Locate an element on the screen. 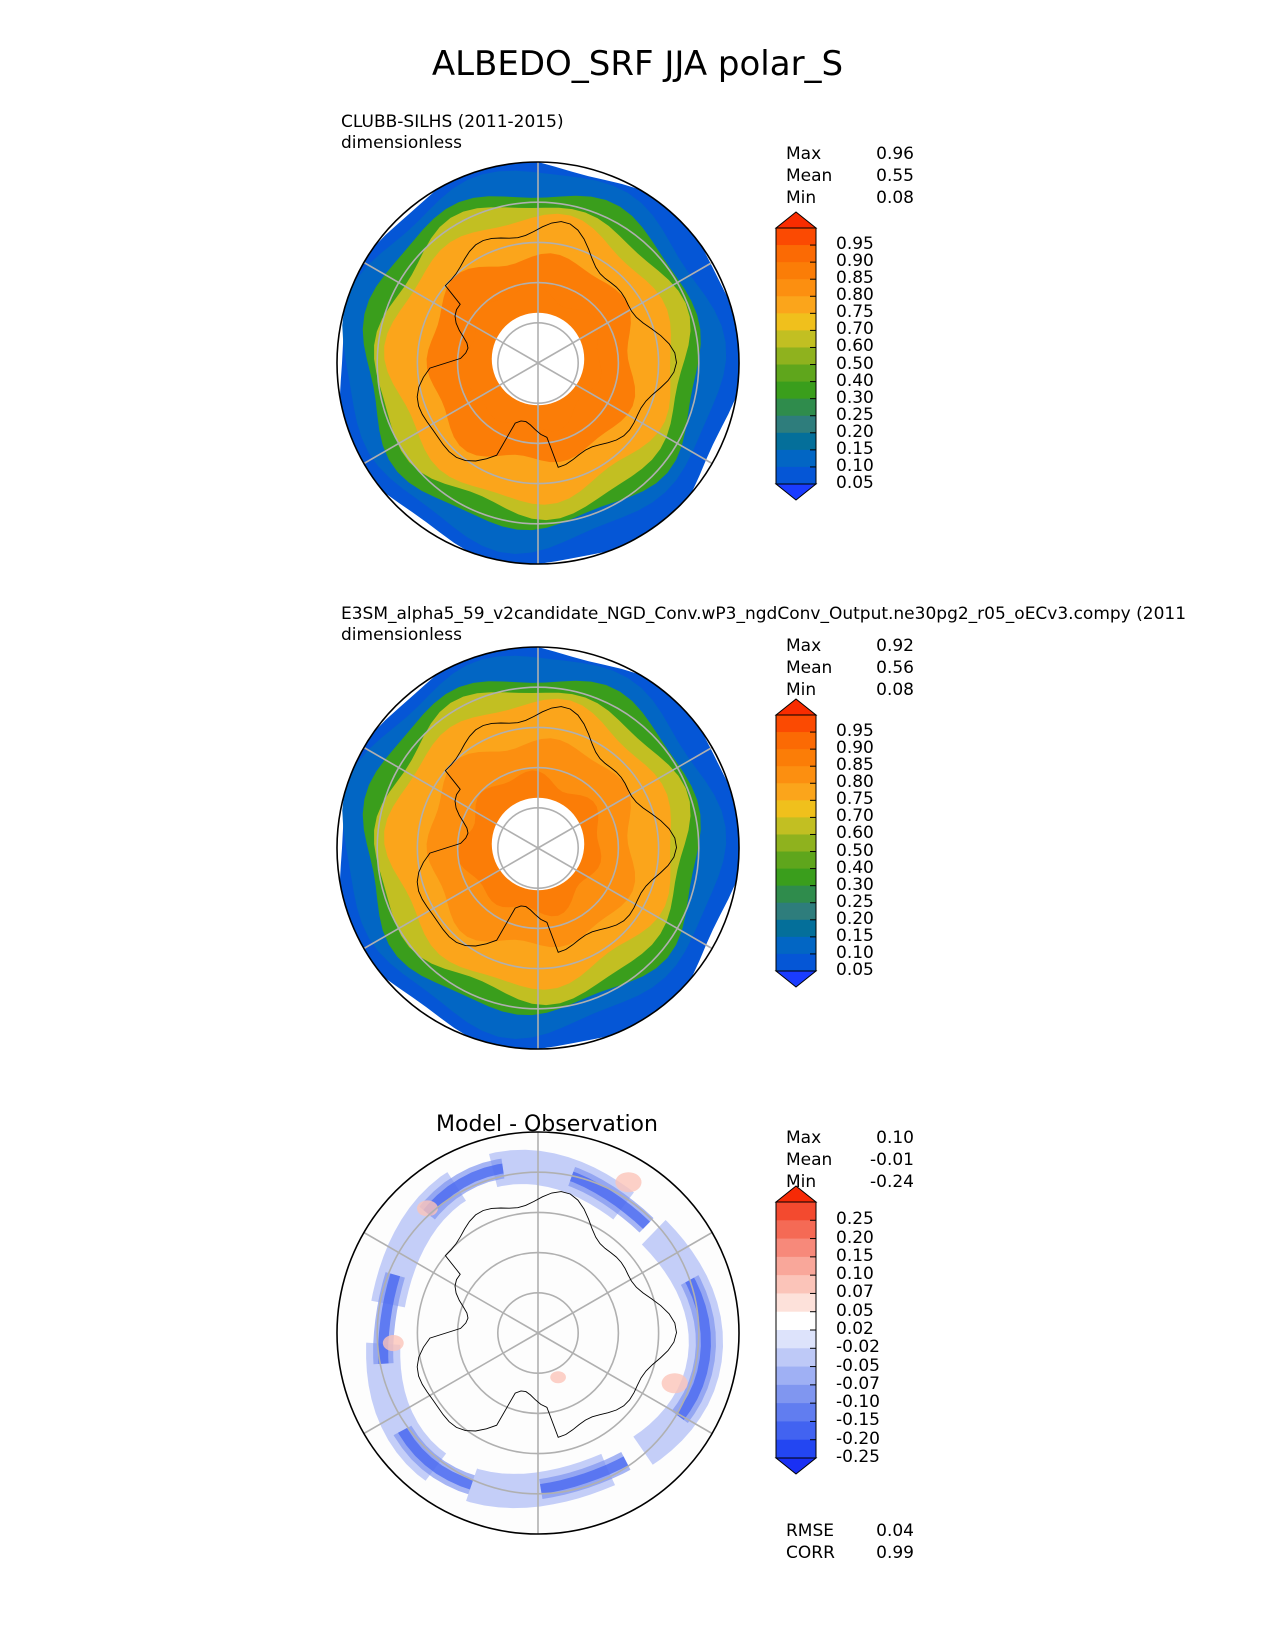 The image size is (1275, 1650). coastline is located at coordinates (546, 344).